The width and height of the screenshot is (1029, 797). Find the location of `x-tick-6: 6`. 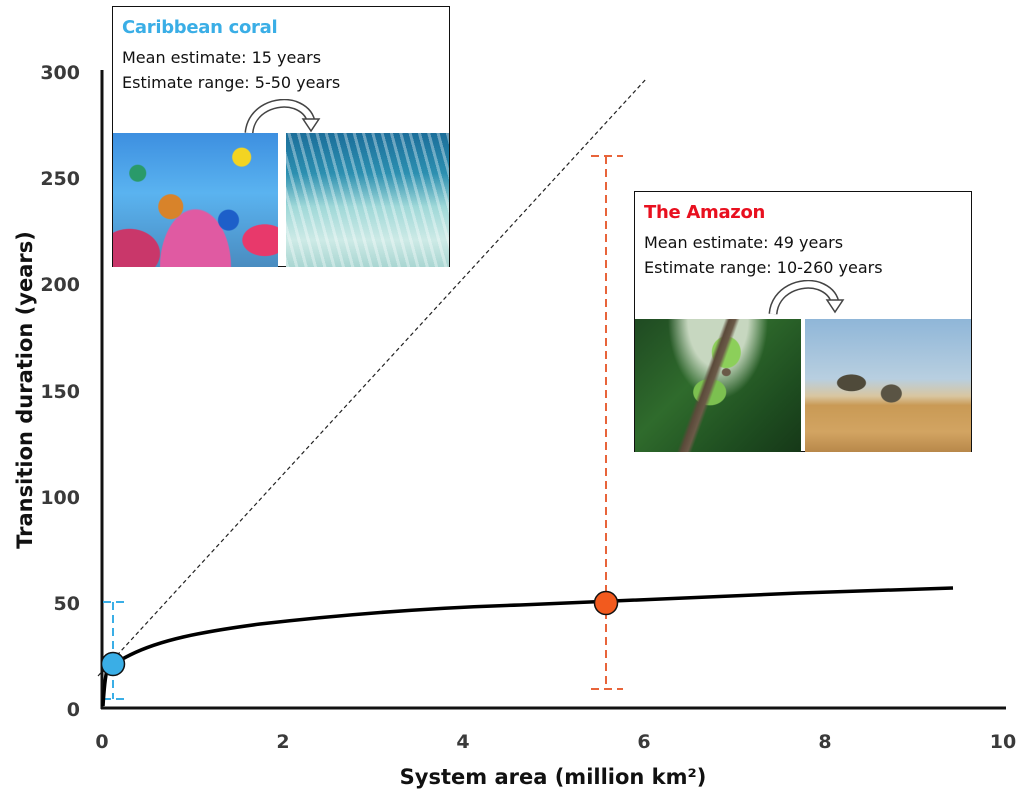

x-tick-6: 6 is located at coordinates (643, 742).